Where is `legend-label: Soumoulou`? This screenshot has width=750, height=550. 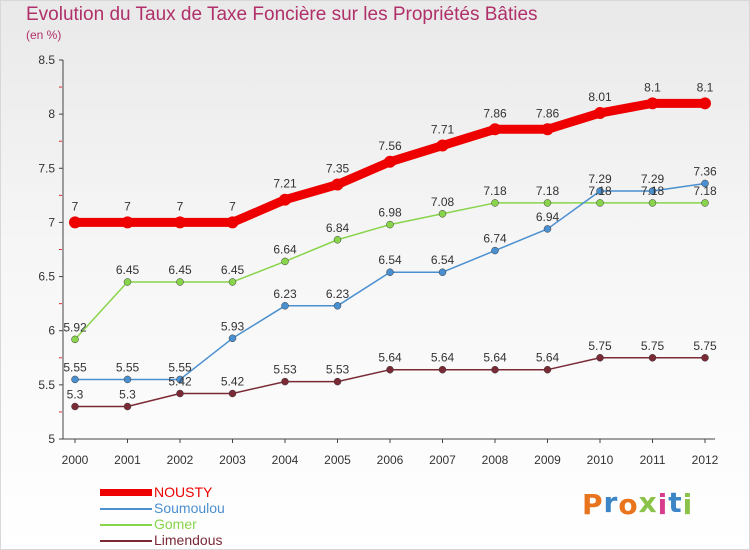
legend-label: Soumoulou is located at coordinates (189, 508).